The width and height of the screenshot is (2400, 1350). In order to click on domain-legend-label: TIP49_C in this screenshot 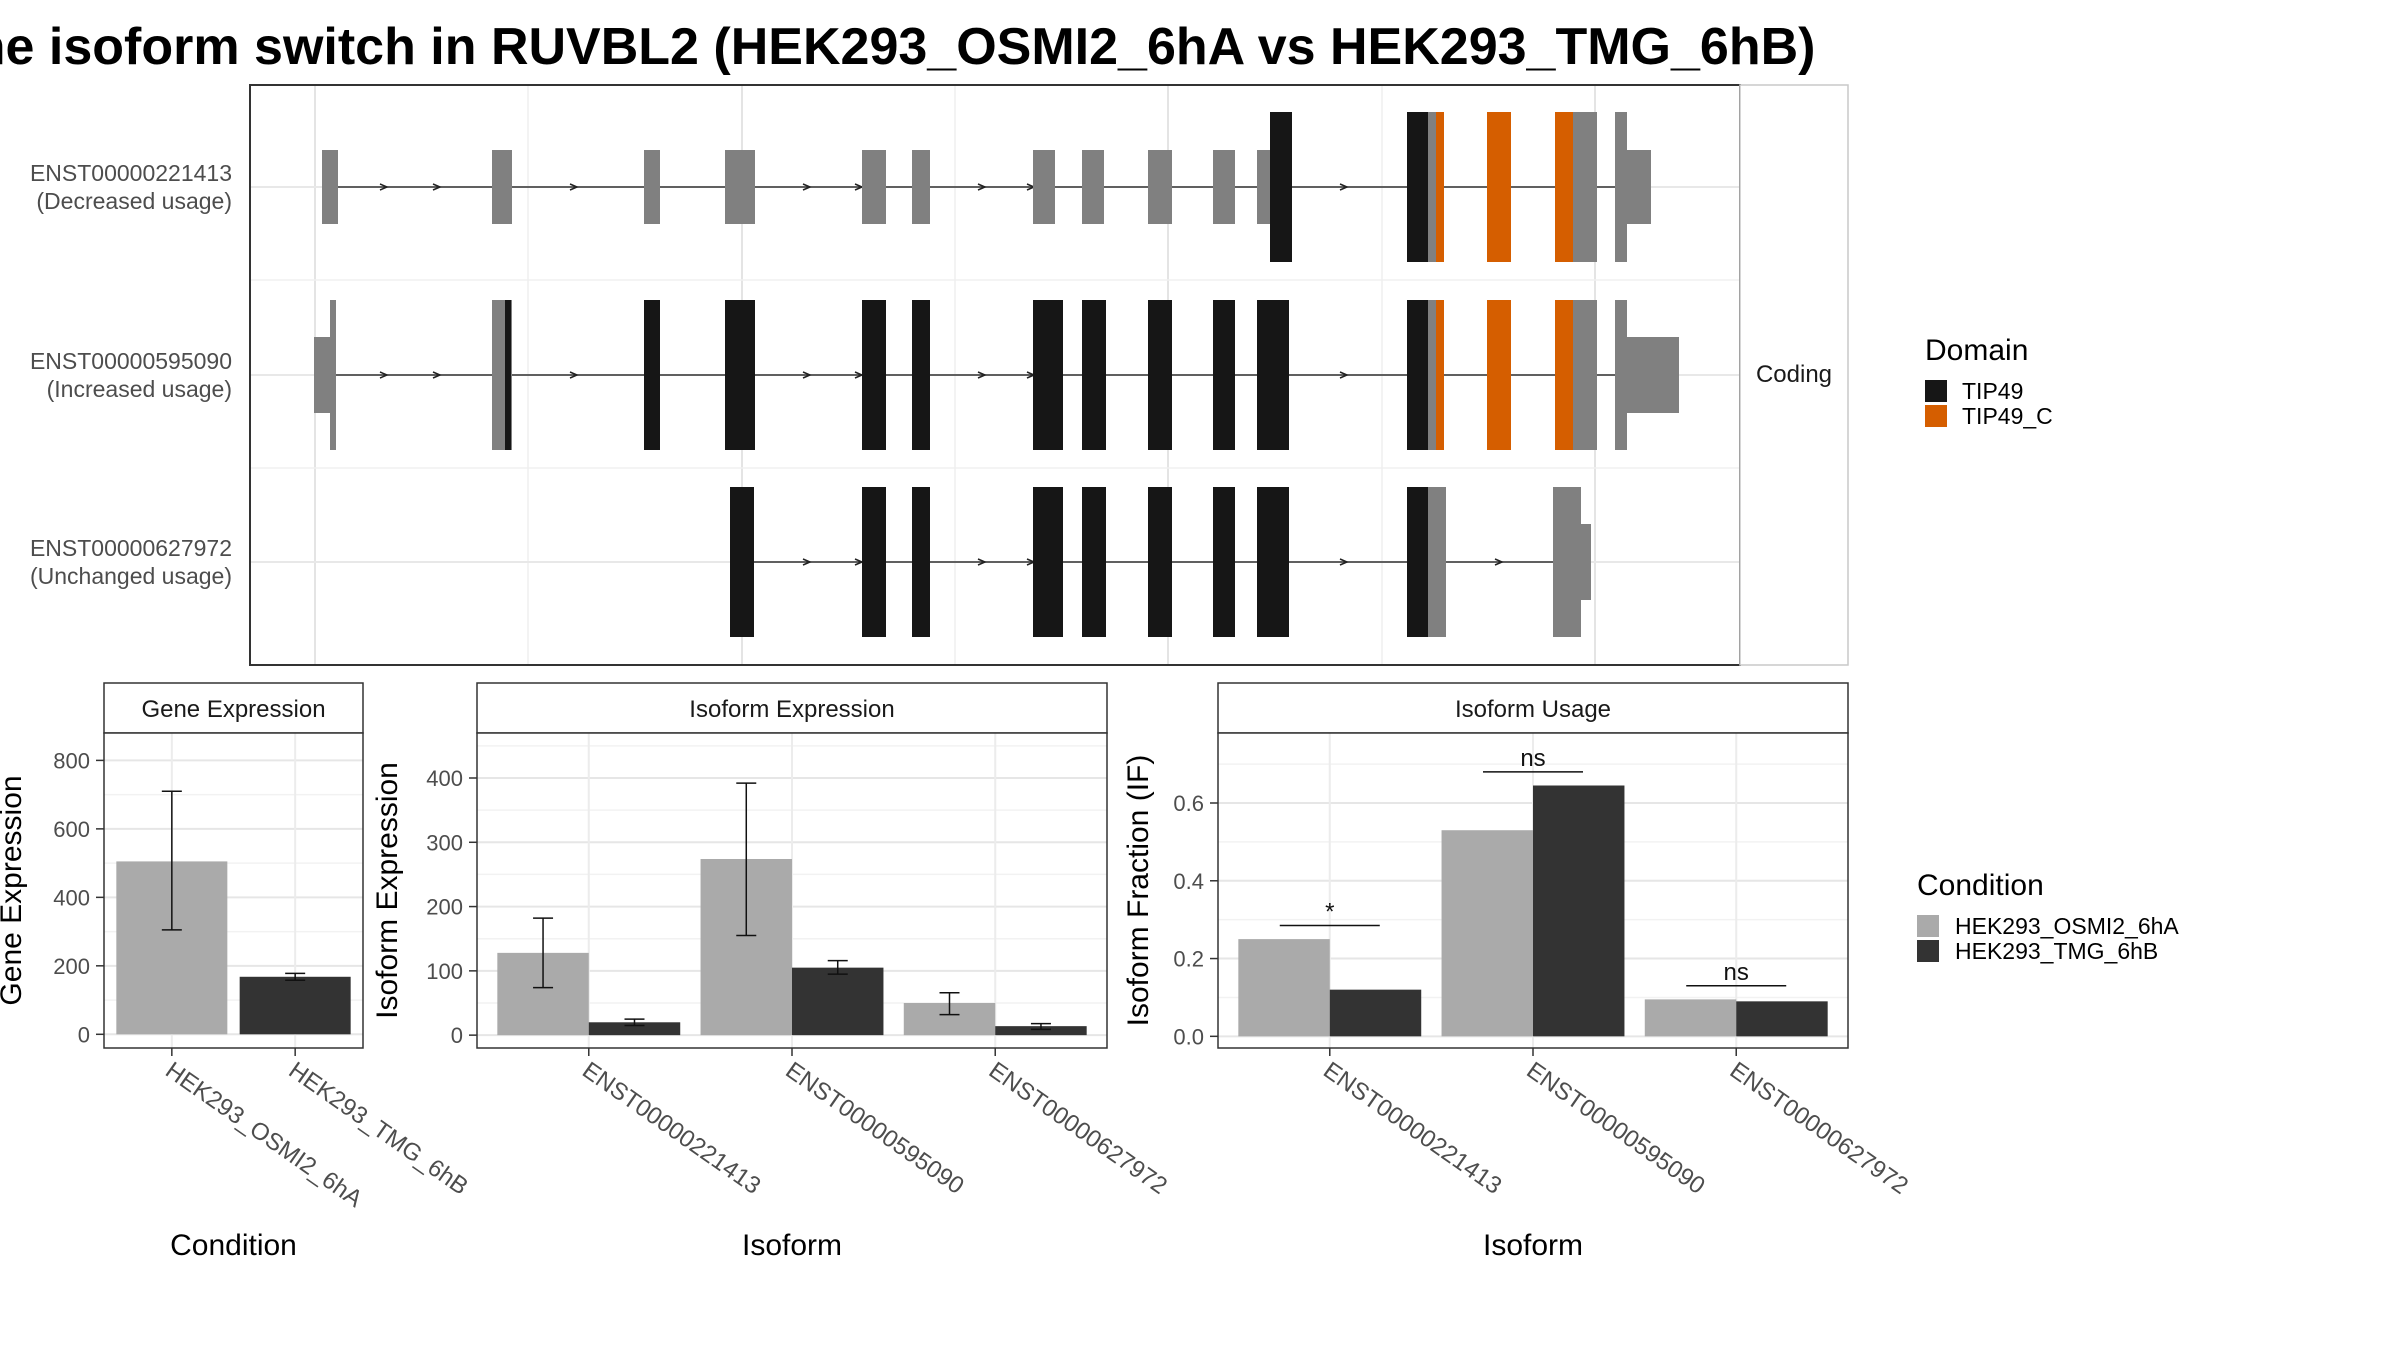, I will do `click(2007, 416)`.